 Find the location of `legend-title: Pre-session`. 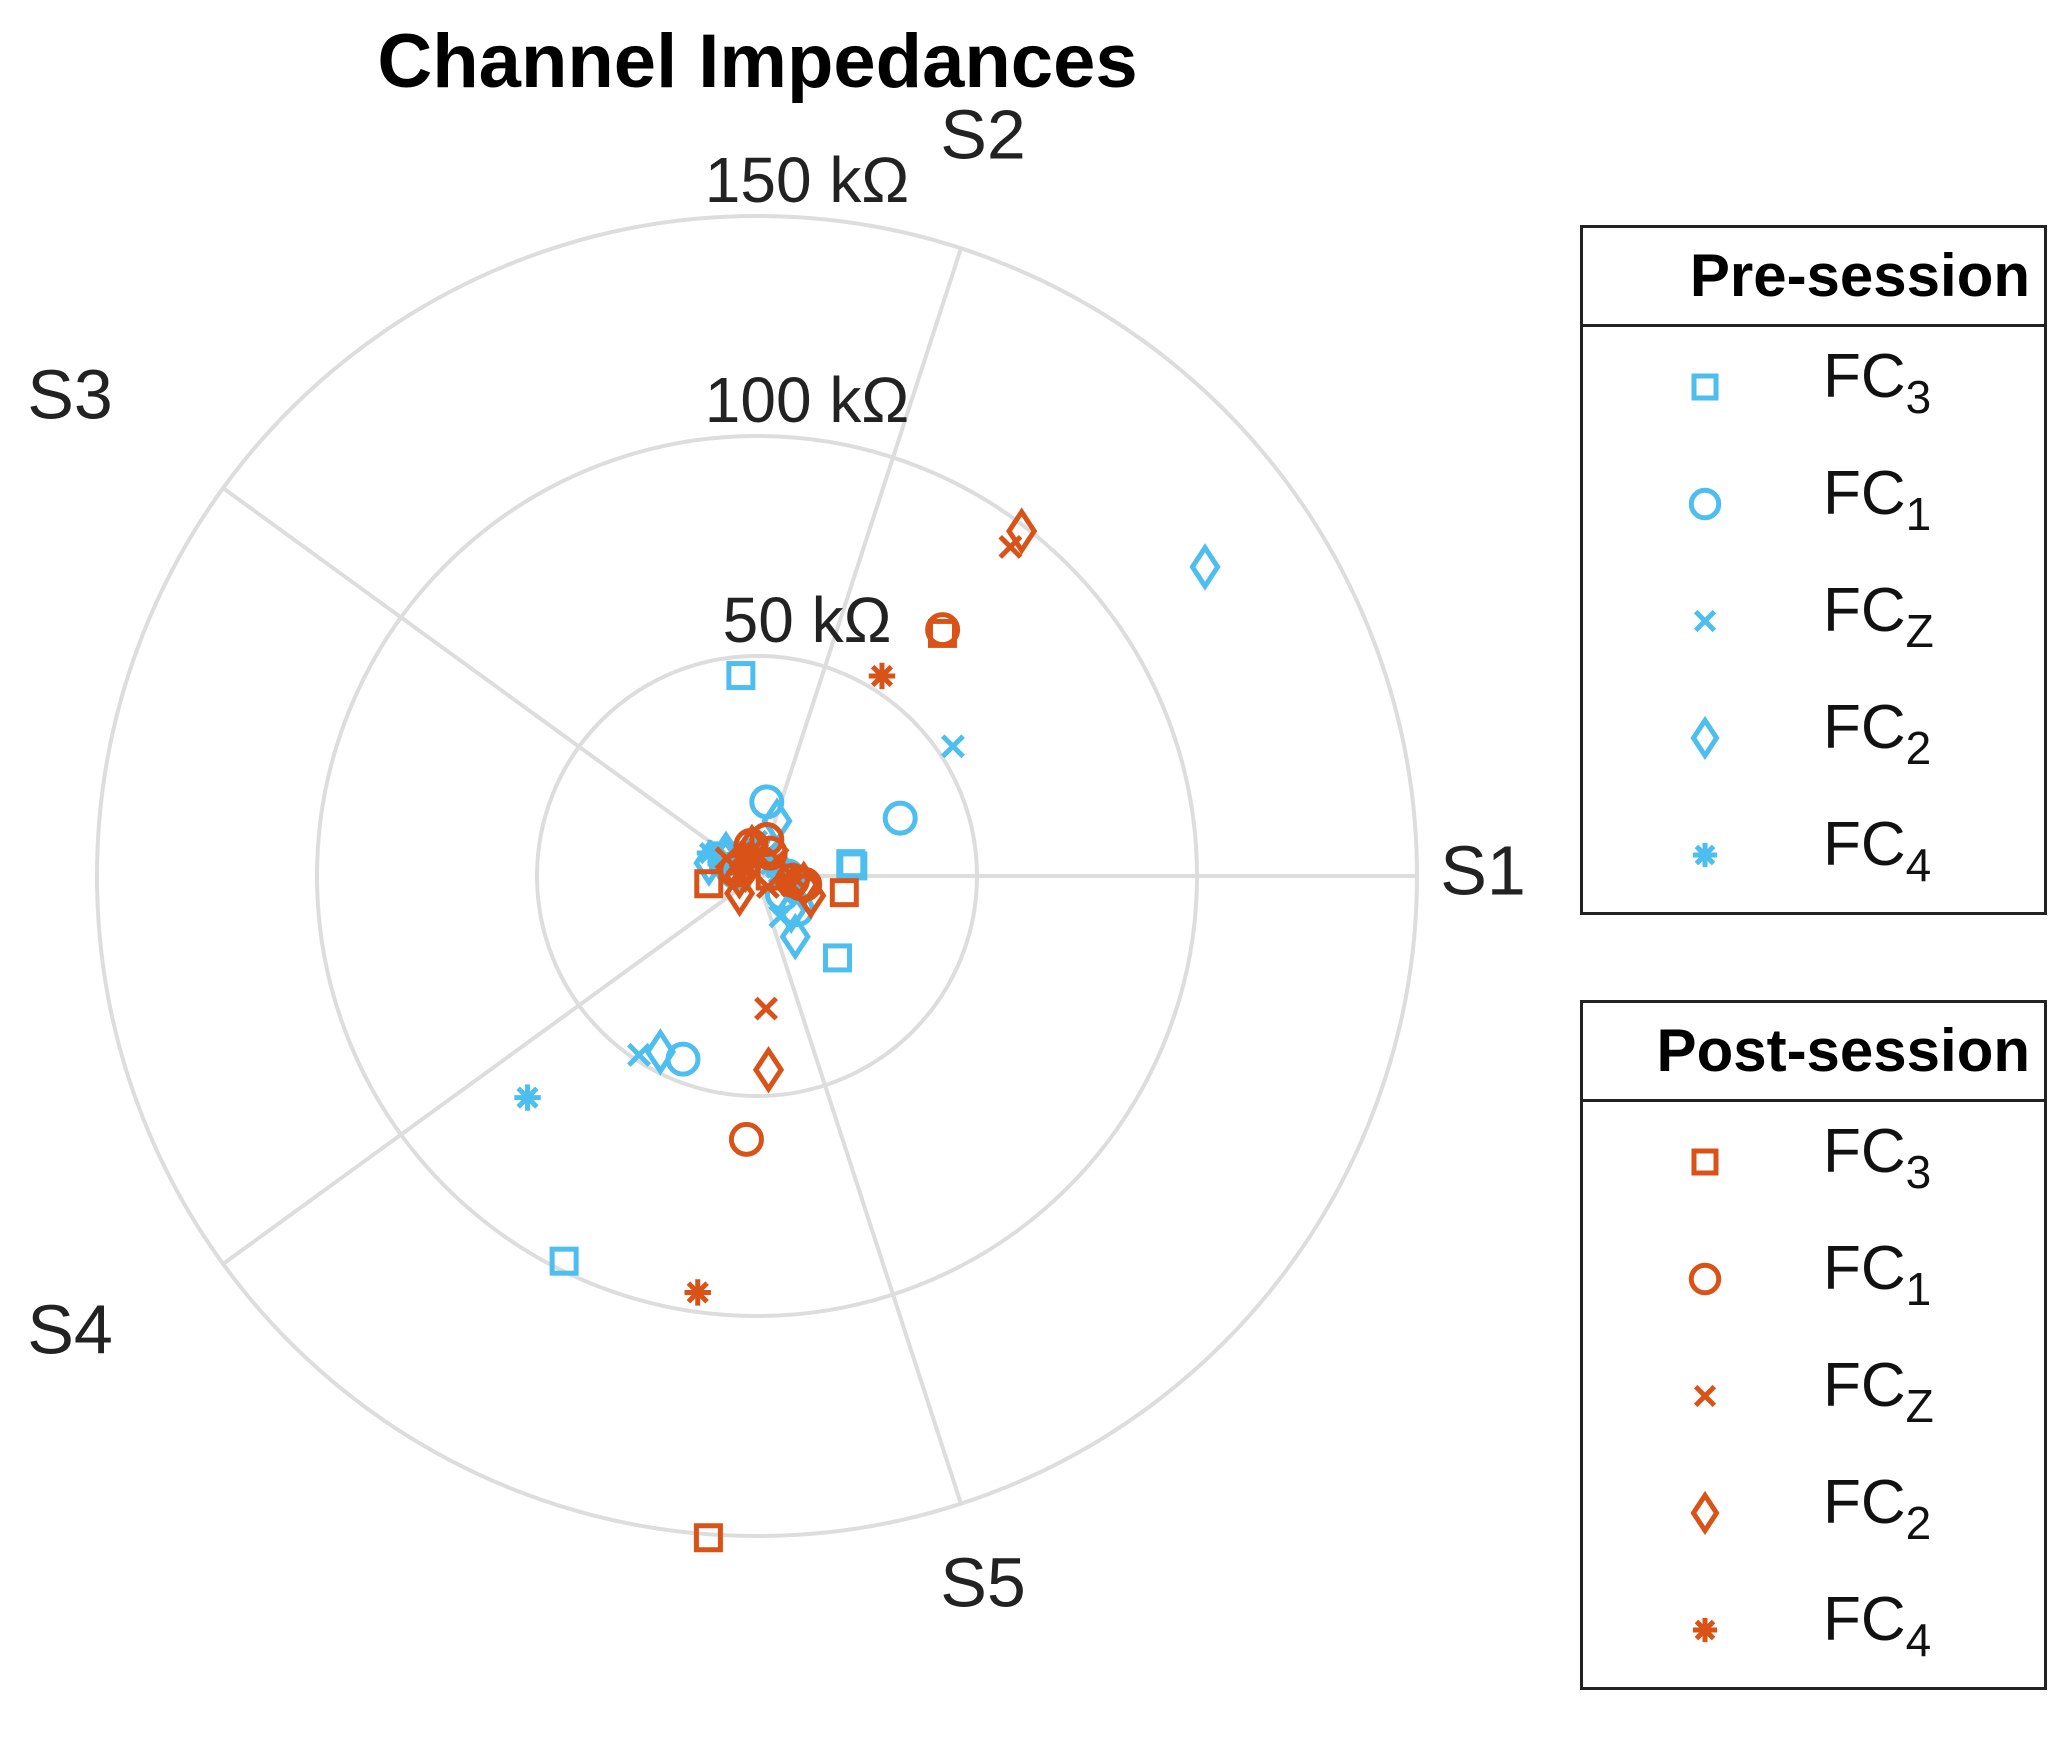

legend-title: Pre-session is located at coordinates (1813, 277).